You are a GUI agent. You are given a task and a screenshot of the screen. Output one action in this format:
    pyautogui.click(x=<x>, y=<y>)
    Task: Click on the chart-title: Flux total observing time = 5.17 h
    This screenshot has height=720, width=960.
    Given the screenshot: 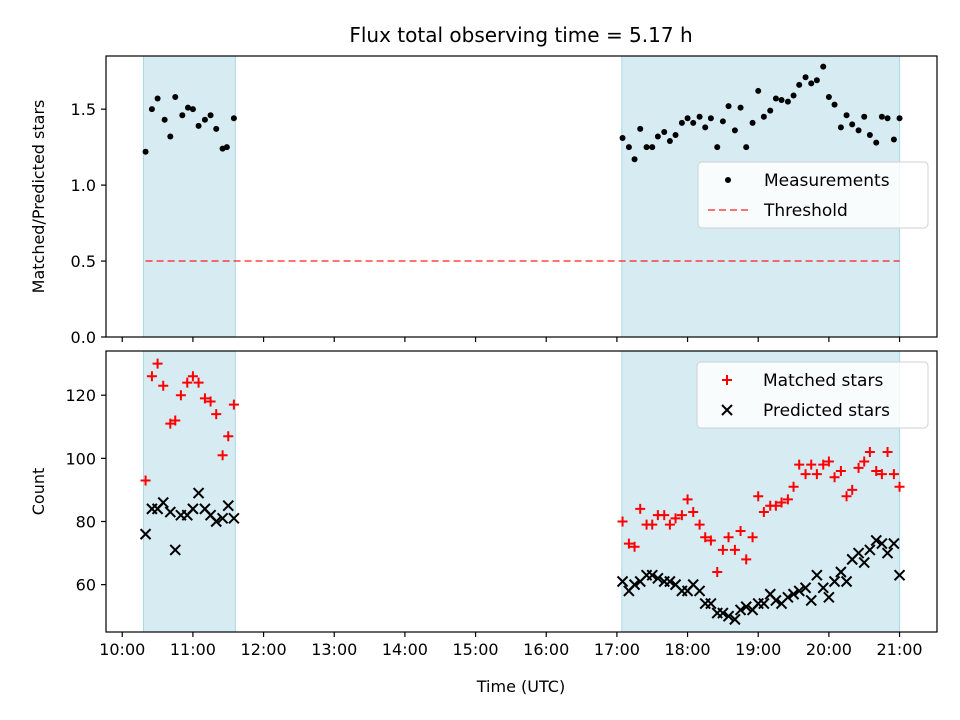 What is the action you would take?
    pyautogui.click(x=520, y=35)
    